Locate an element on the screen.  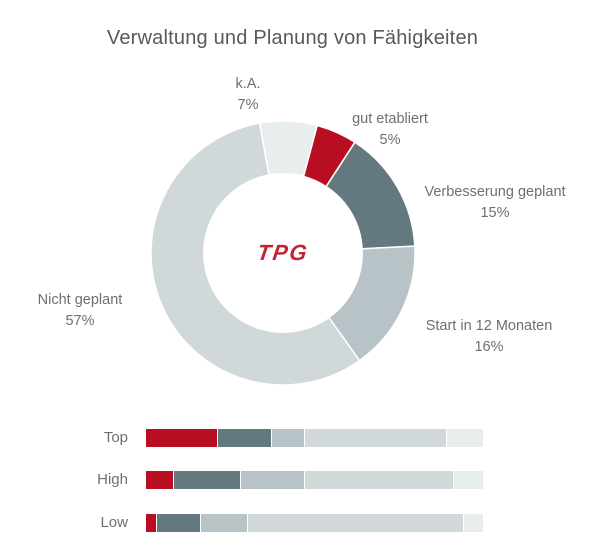
bar-segment-verbesserung-geplant-low is located at coordinates (178, 523).